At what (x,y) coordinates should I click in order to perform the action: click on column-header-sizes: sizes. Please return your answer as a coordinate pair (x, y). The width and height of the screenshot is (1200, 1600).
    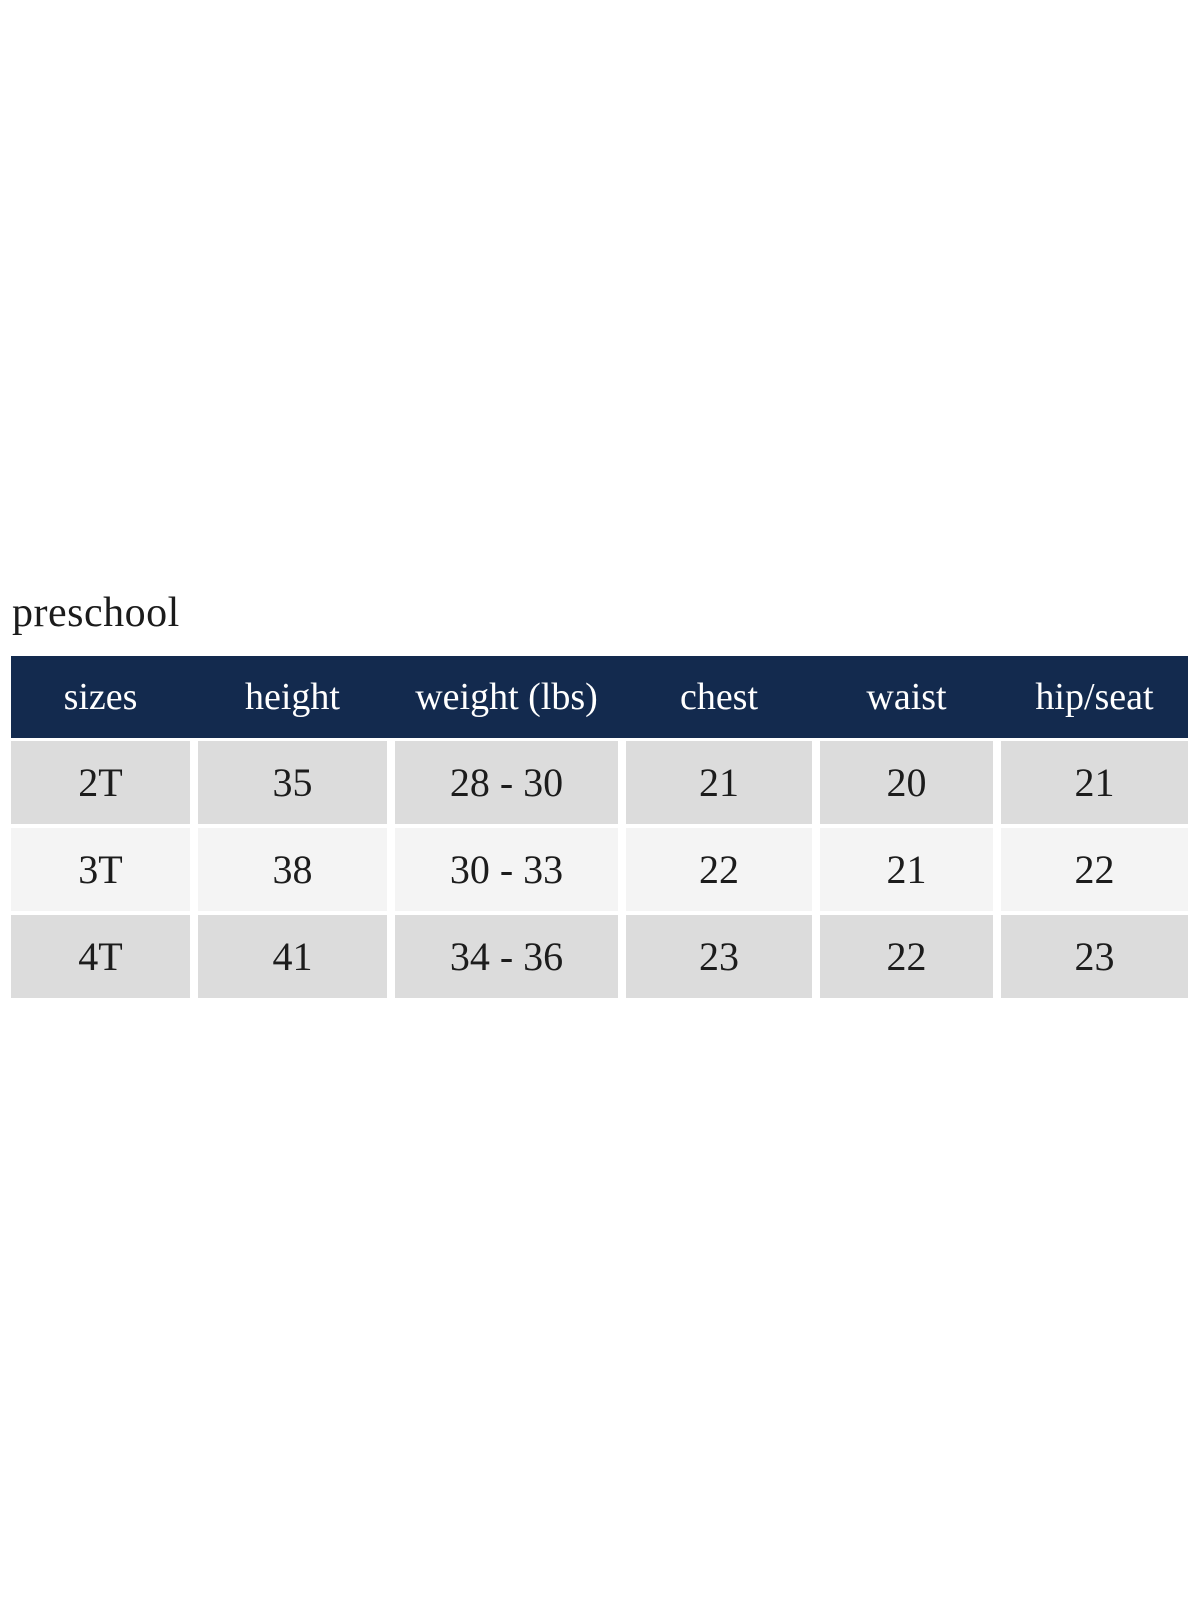
    Looking at the image, I should click on (100, 697).